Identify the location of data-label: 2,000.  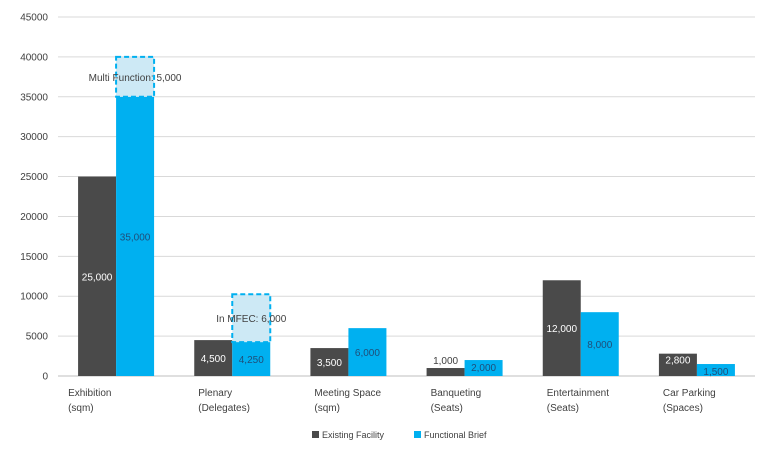
(483, 368).